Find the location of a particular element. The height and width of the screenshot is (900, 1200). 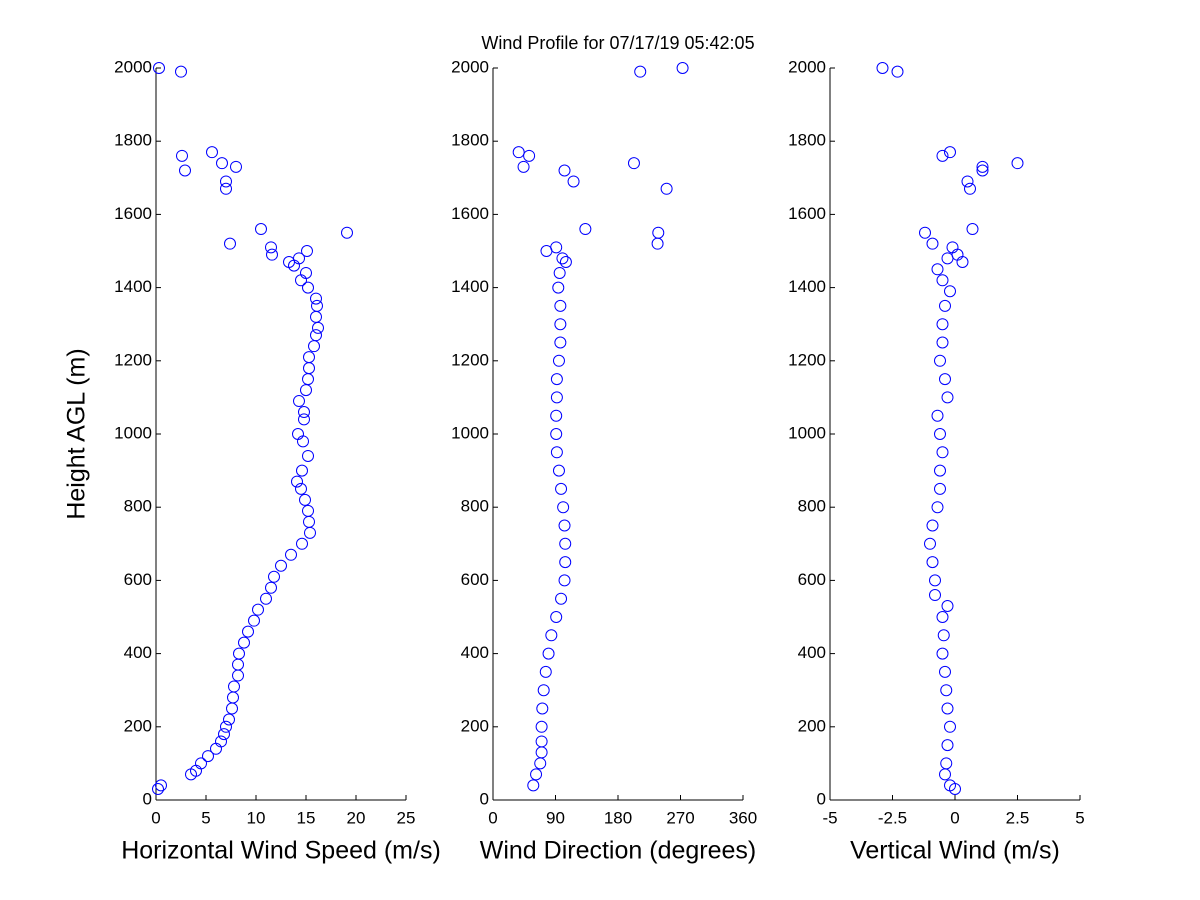

x-tick-label: 2.5 is located at coordinates (1018, 817).